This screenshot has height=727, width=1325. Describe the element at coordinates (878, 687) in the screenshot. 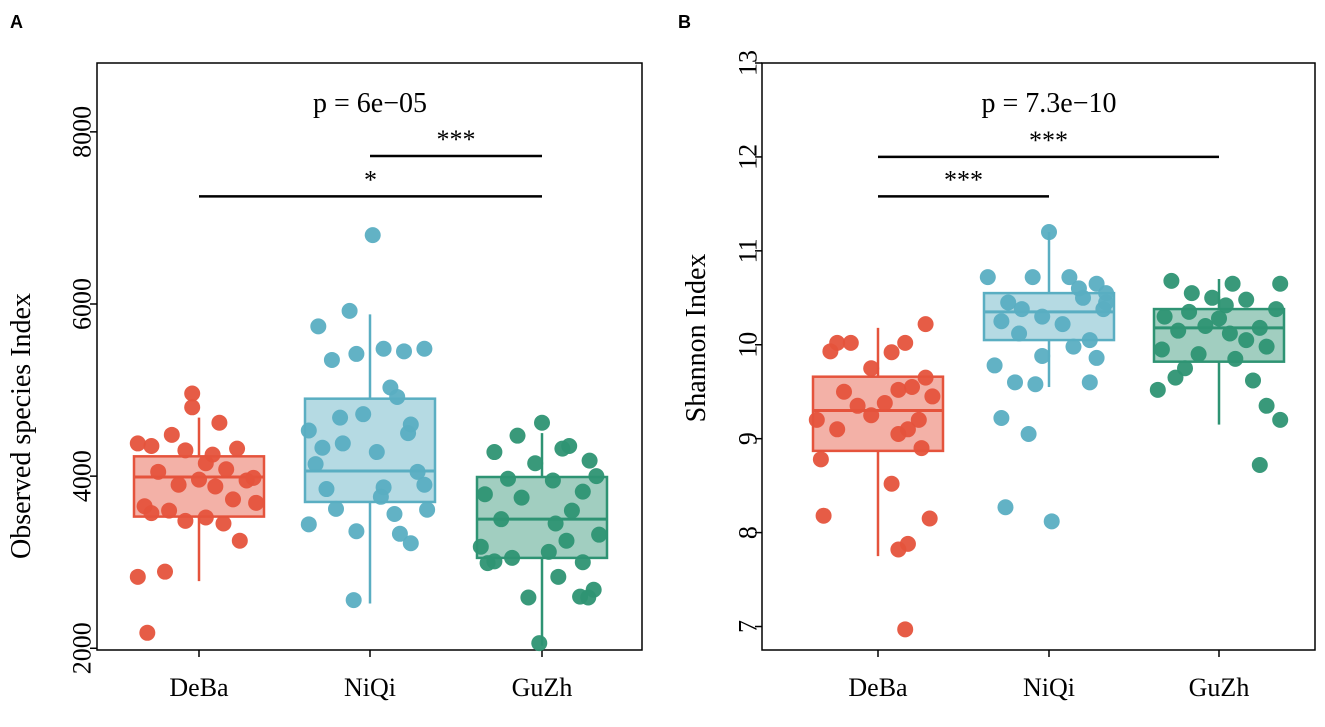

I see `x-tick-label: DeBa` at that location.